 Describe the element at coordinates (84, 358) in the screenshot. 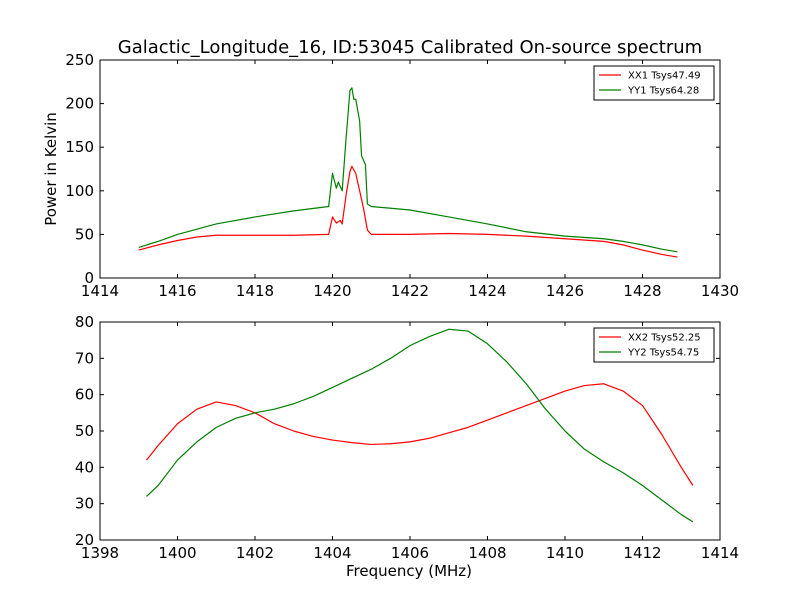

I see `y-tick-label: 70` at that location.